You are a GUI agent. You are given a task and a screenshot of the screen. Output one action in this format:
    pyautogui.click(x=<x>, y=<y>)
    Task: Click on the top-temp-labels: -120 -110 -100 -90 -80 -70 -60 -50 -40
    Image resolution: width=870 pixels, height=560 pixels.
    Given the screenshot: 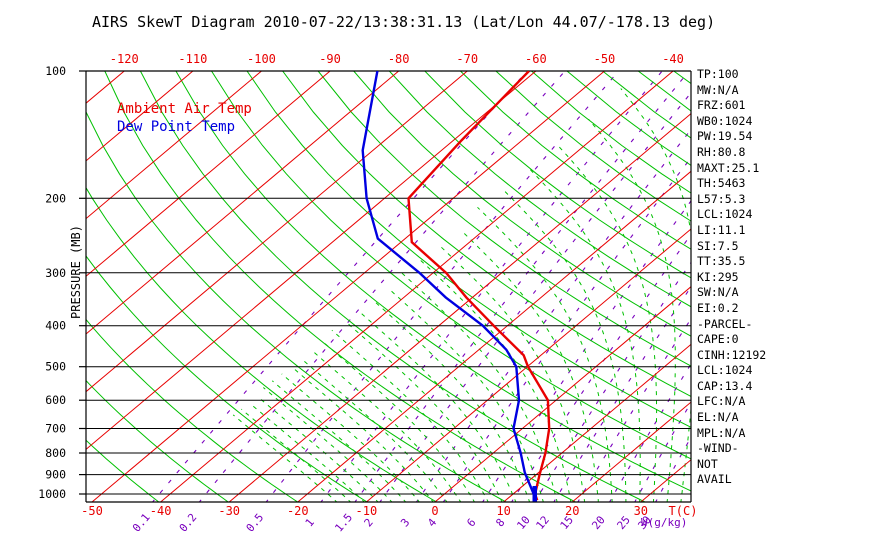 What is the action you would take?
    pyautogui.click(x=397, y=59)
    